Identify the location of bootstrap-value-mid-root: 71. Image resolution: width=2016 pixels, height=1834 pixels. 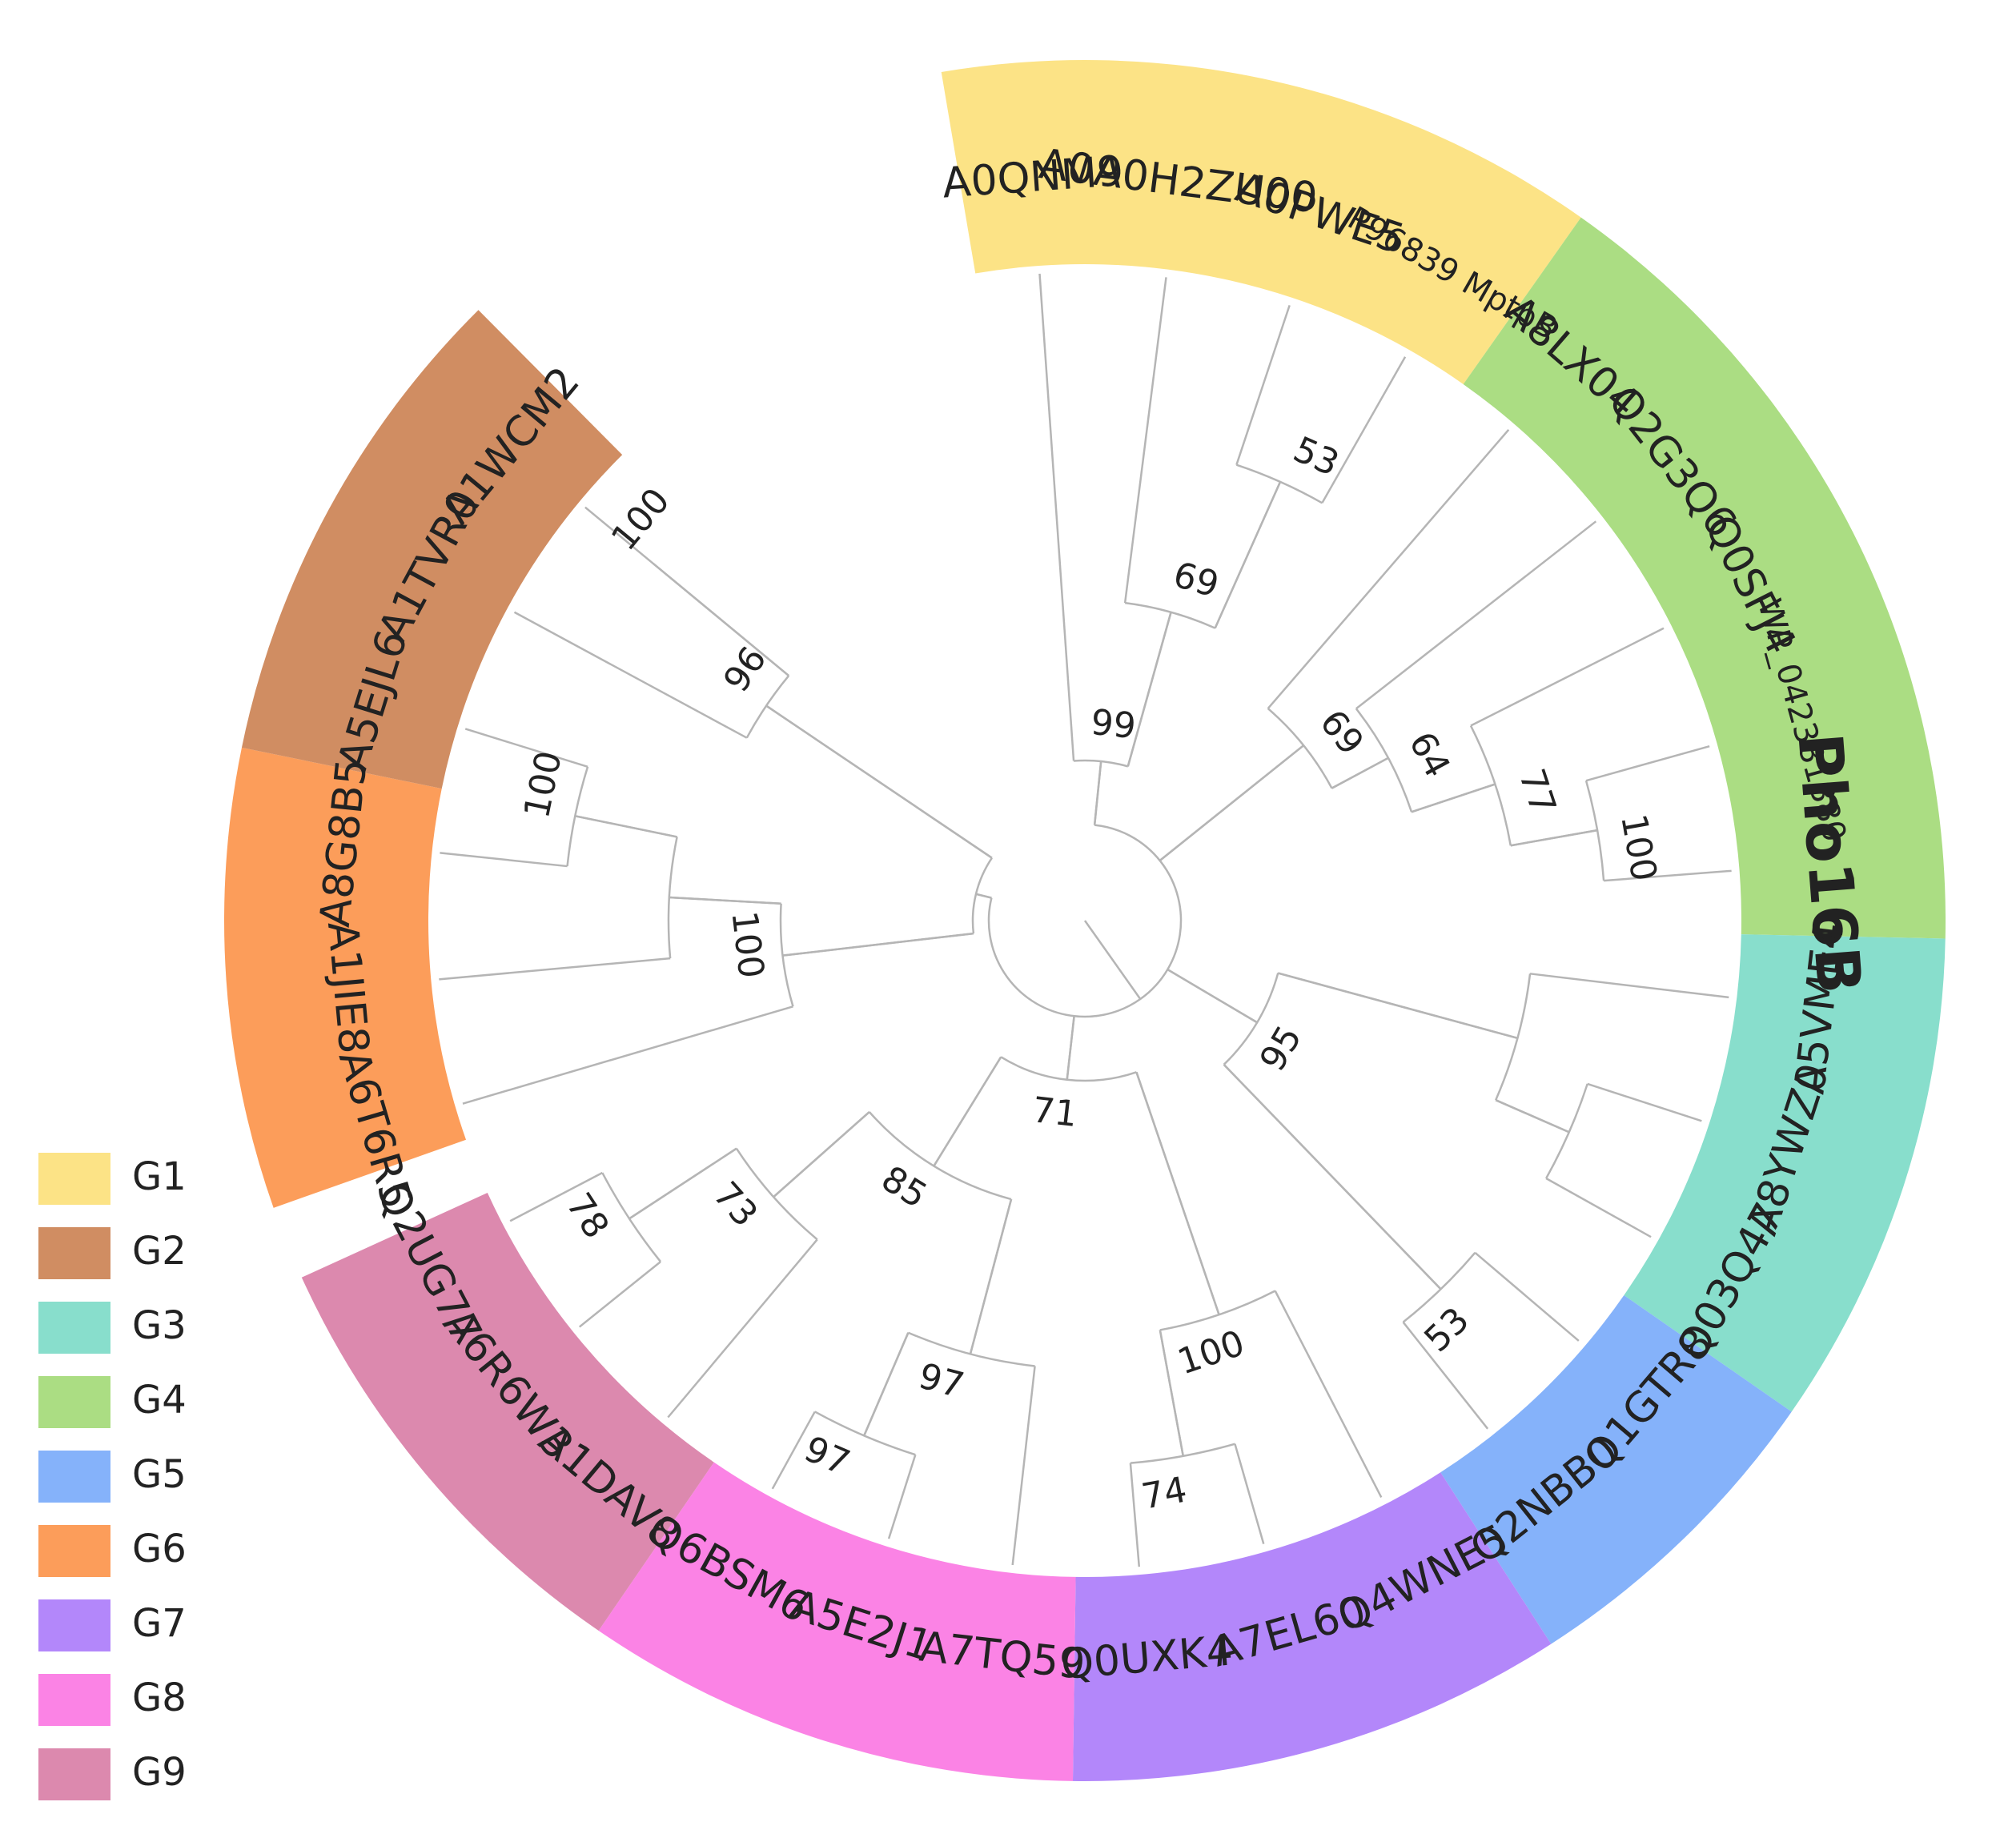
(1054, 1112).